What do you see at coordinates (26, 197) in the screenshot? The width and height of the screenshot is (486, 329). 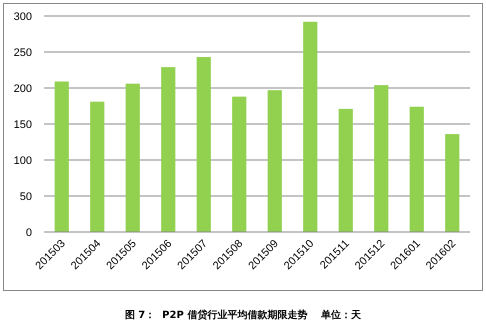 I see `y-tick-label: 50` at bounding box center [26, 197].